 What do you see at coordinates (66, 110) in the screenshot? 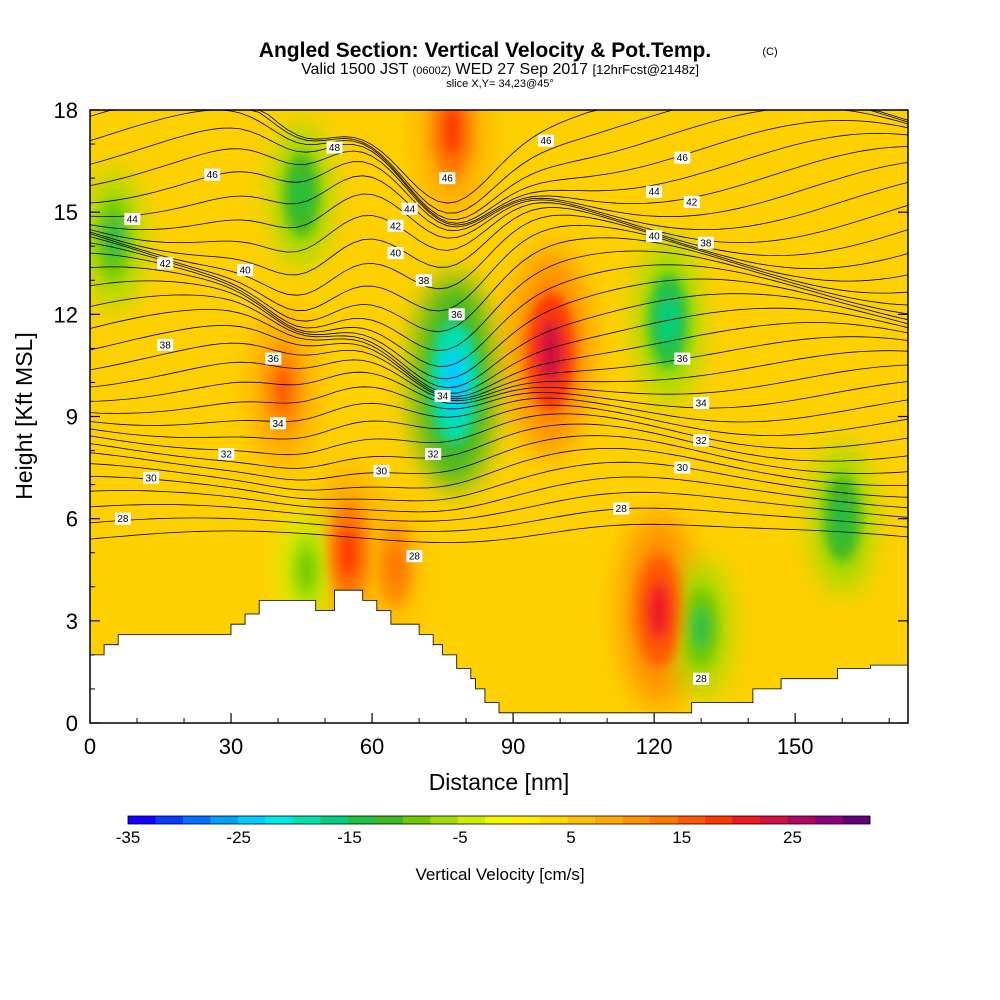
I see `y-tick-label: 18` at bounding box center [66, 110].